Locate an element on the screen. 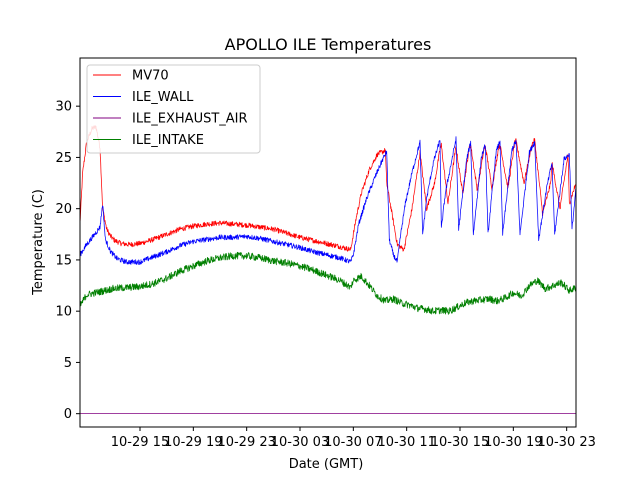  y-tick-label: 0 is located at coordinates (68, 414).